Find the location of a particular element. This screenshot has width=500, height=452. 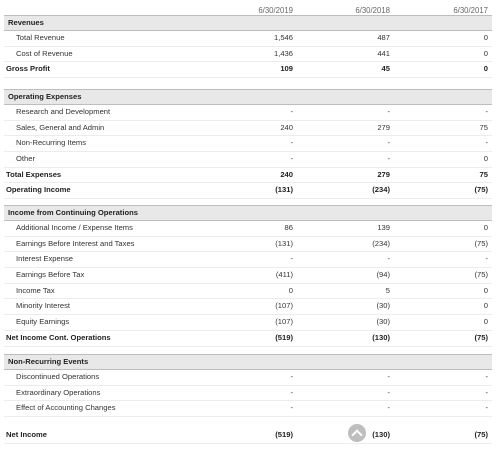

column-header-2017: 6/30/2017 is located at coordinates (470, 10).